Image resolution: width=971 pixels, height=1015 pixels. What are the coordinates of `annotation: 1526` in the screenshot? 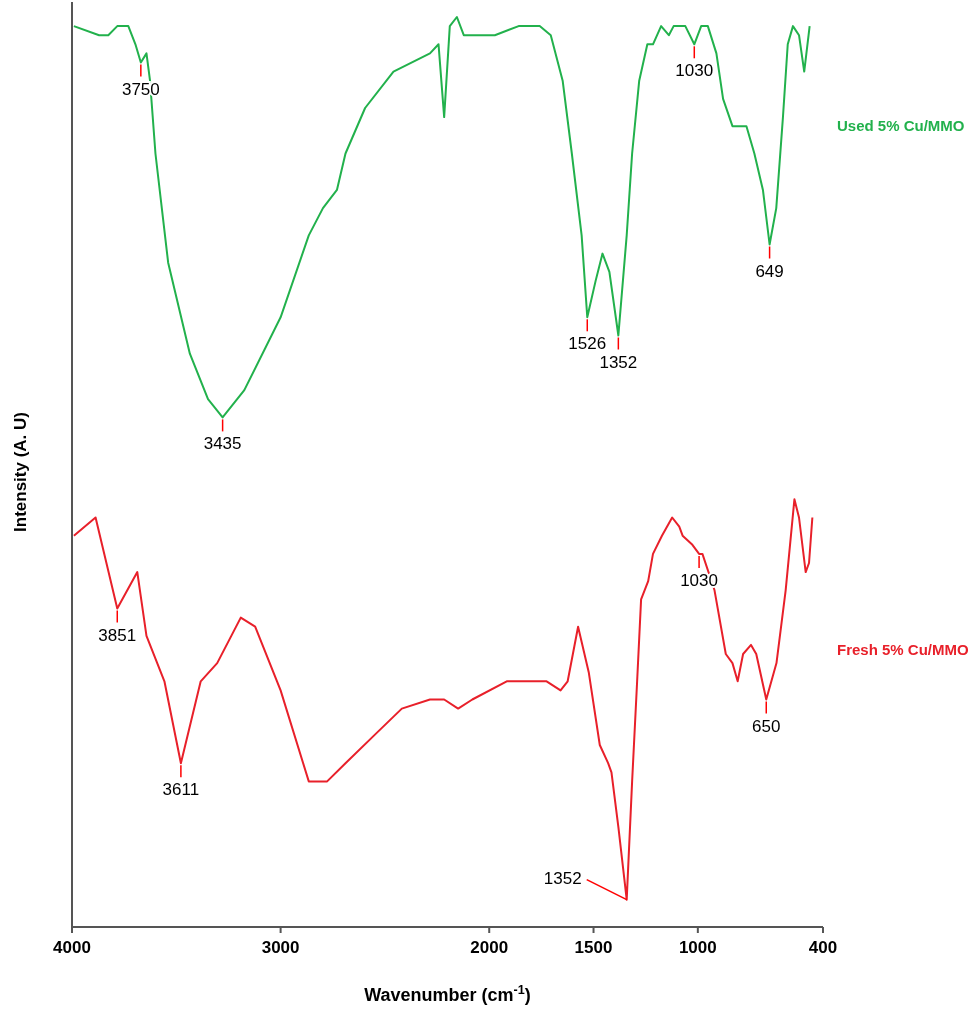 It's located at (587, 344).